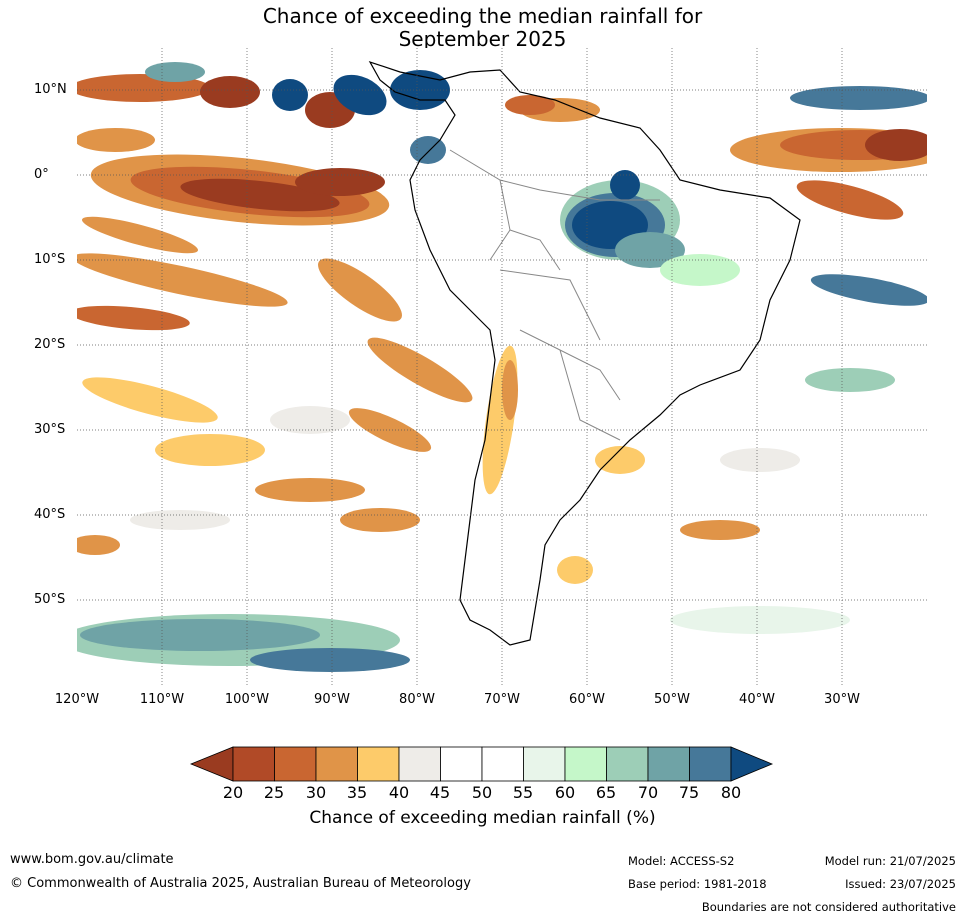 The width and height of the screenshot is (965, 919). Describe the element at coordinates (290, 95) in the screenshot. I see `wet-region-north-pacific` at that location.